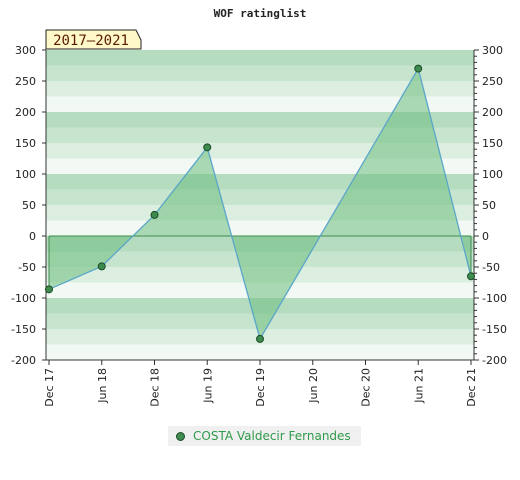  What do you see at coordinates (492, 143) in the screenshot?
I see `y-tick-label-right: 150` at bounding box center [492, 143].